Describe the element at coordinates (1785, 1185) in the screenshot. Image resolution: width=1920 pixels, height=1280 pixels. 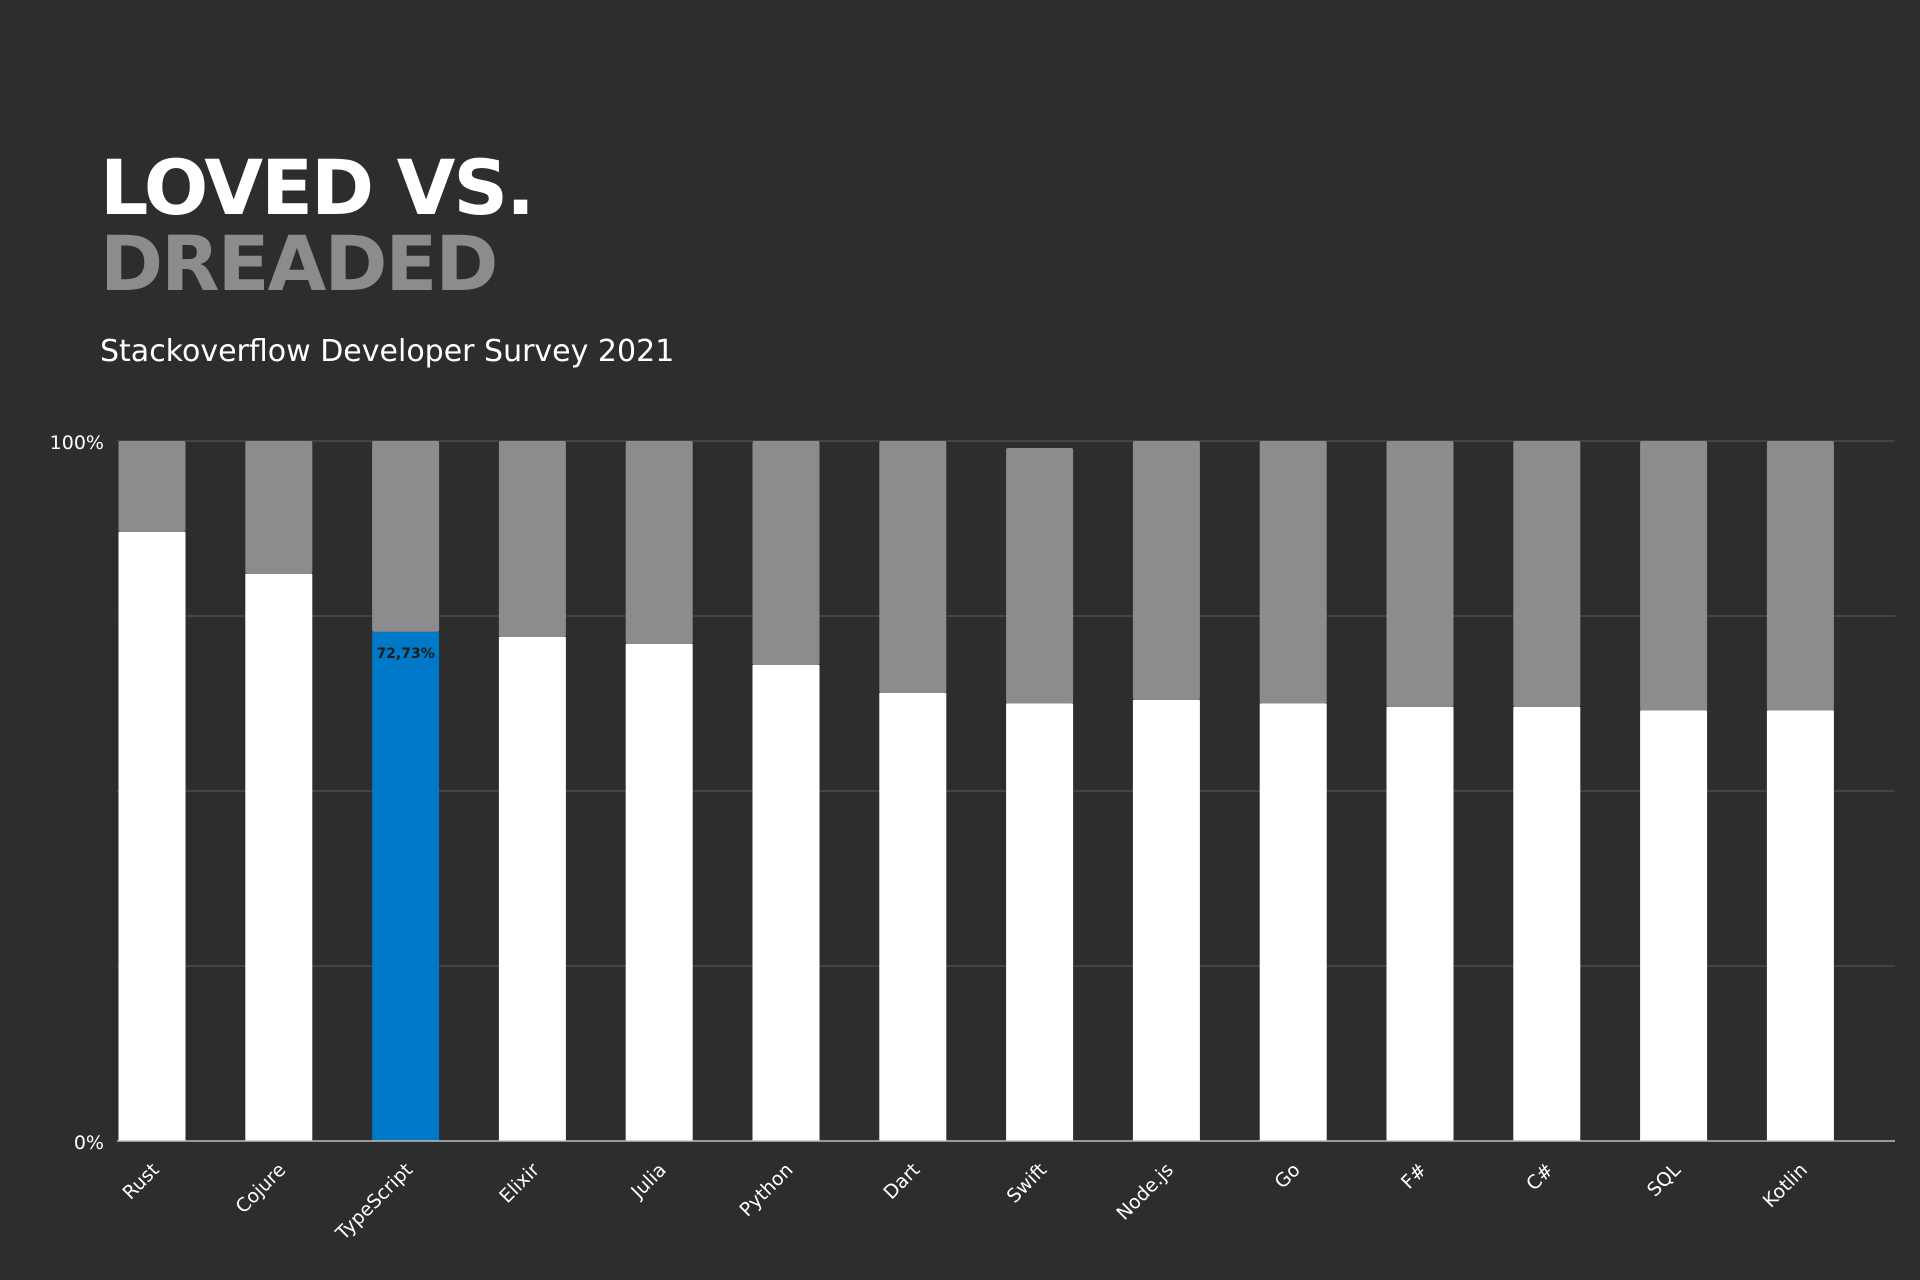
I see `x-tick-label: Kotlin` at that location.